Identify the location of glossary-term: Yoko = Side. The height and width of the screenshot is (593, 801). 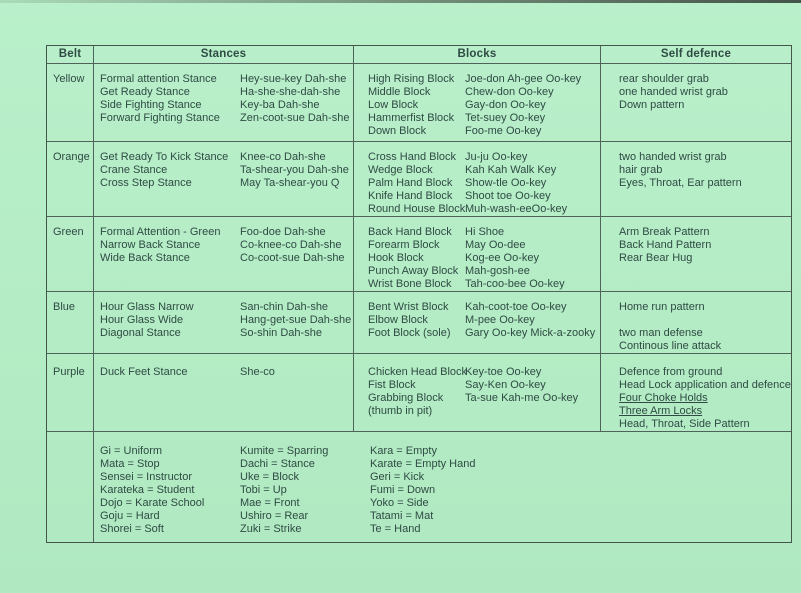
(399, 503).